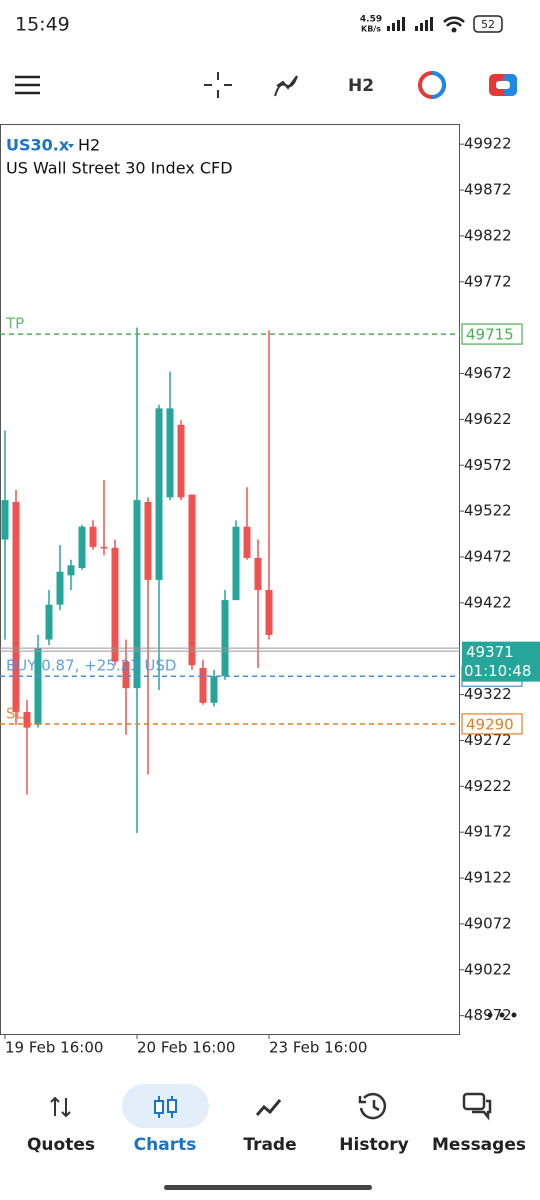 The width and height of the screenshot is (540, 1200). What do you see at coordinates (488, 694) in the screenshot?
I see `y-tick-label: 49322` at bounding box center [488, 694].